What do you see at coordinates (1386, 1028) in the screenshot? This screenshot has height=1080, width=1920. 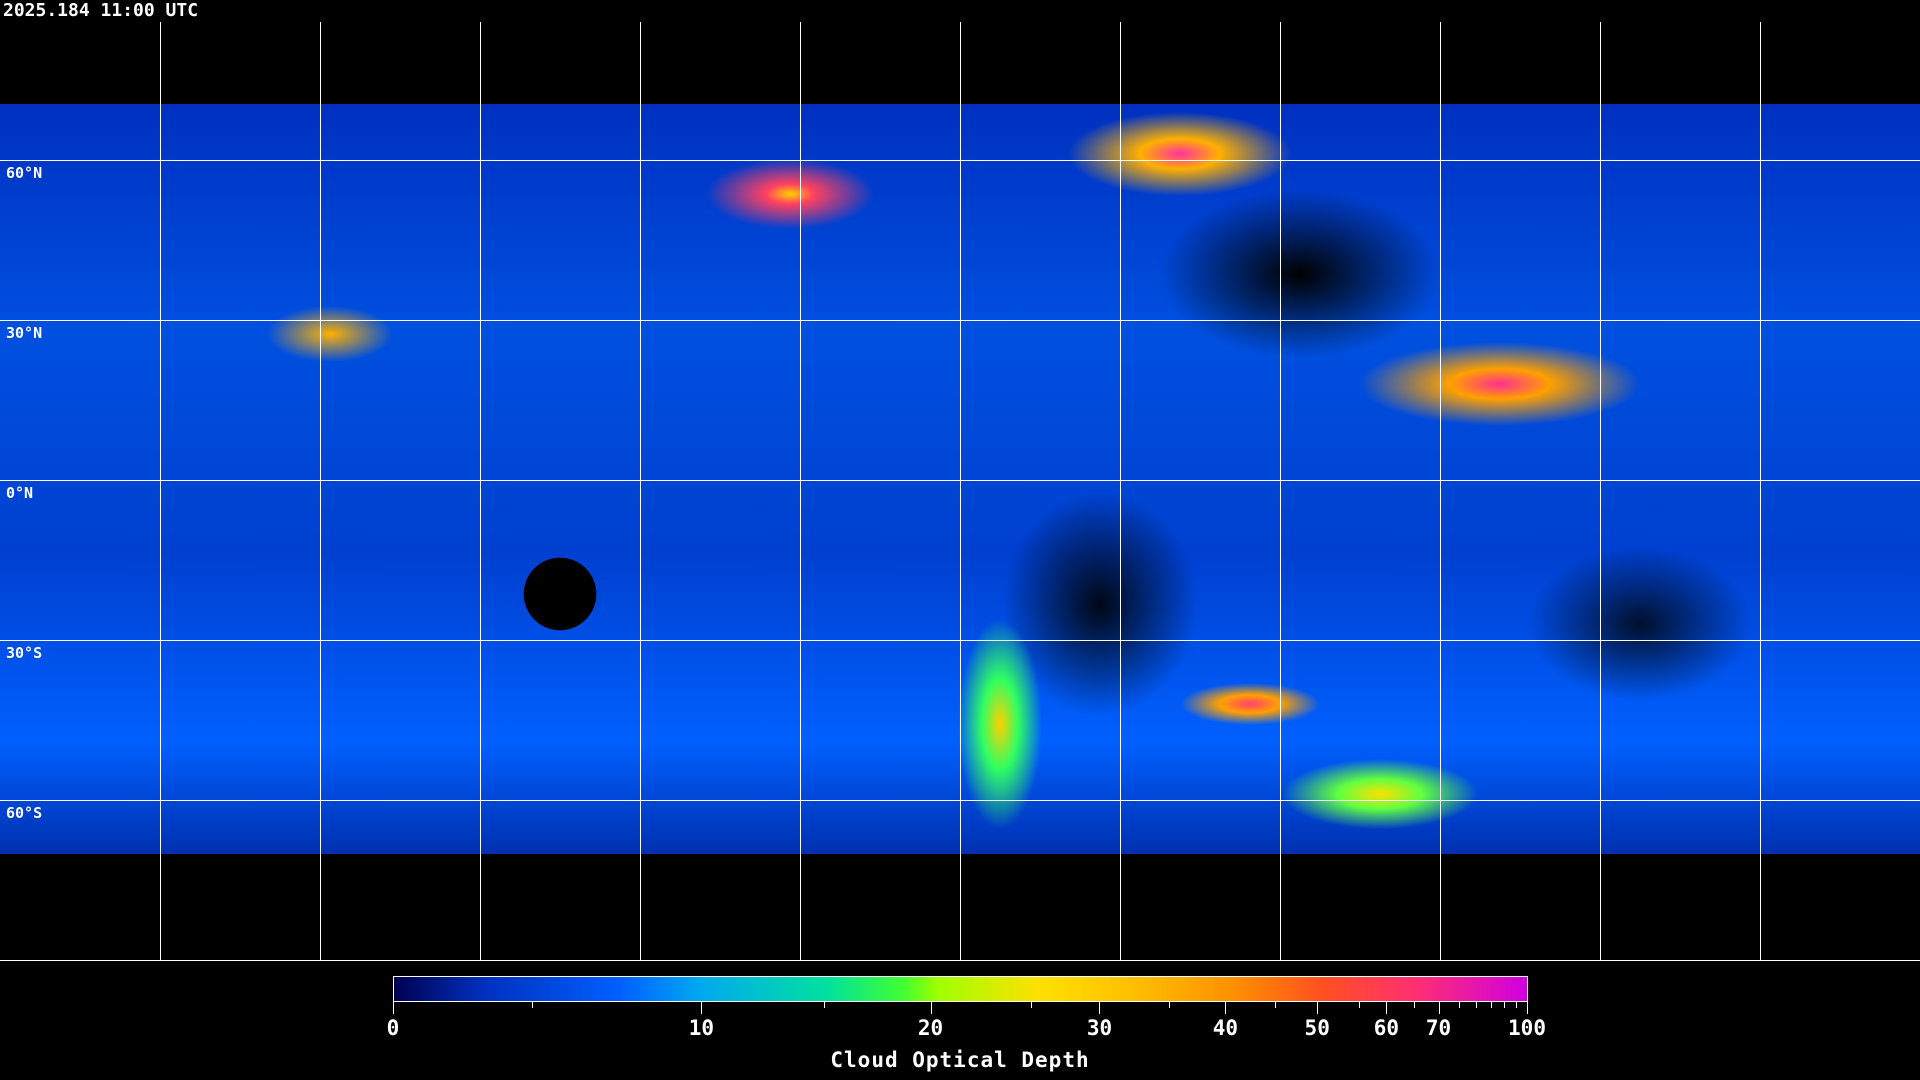 I see `colorbar-tick-label: 60` at bounding box center [1386, 1028].